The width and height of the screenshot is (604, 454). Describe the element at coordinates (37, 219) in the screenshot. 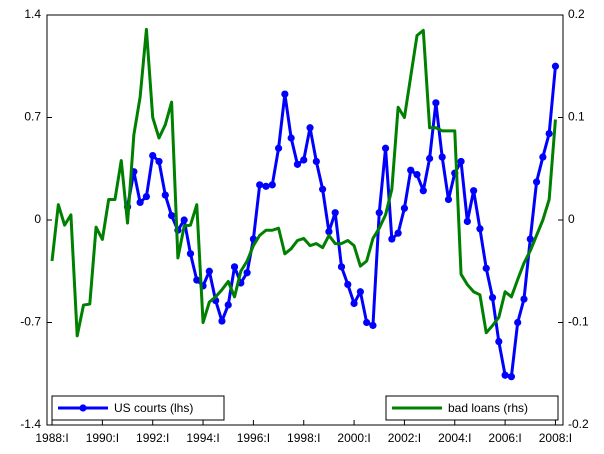

I see `y-tick-label: 0` at that location.